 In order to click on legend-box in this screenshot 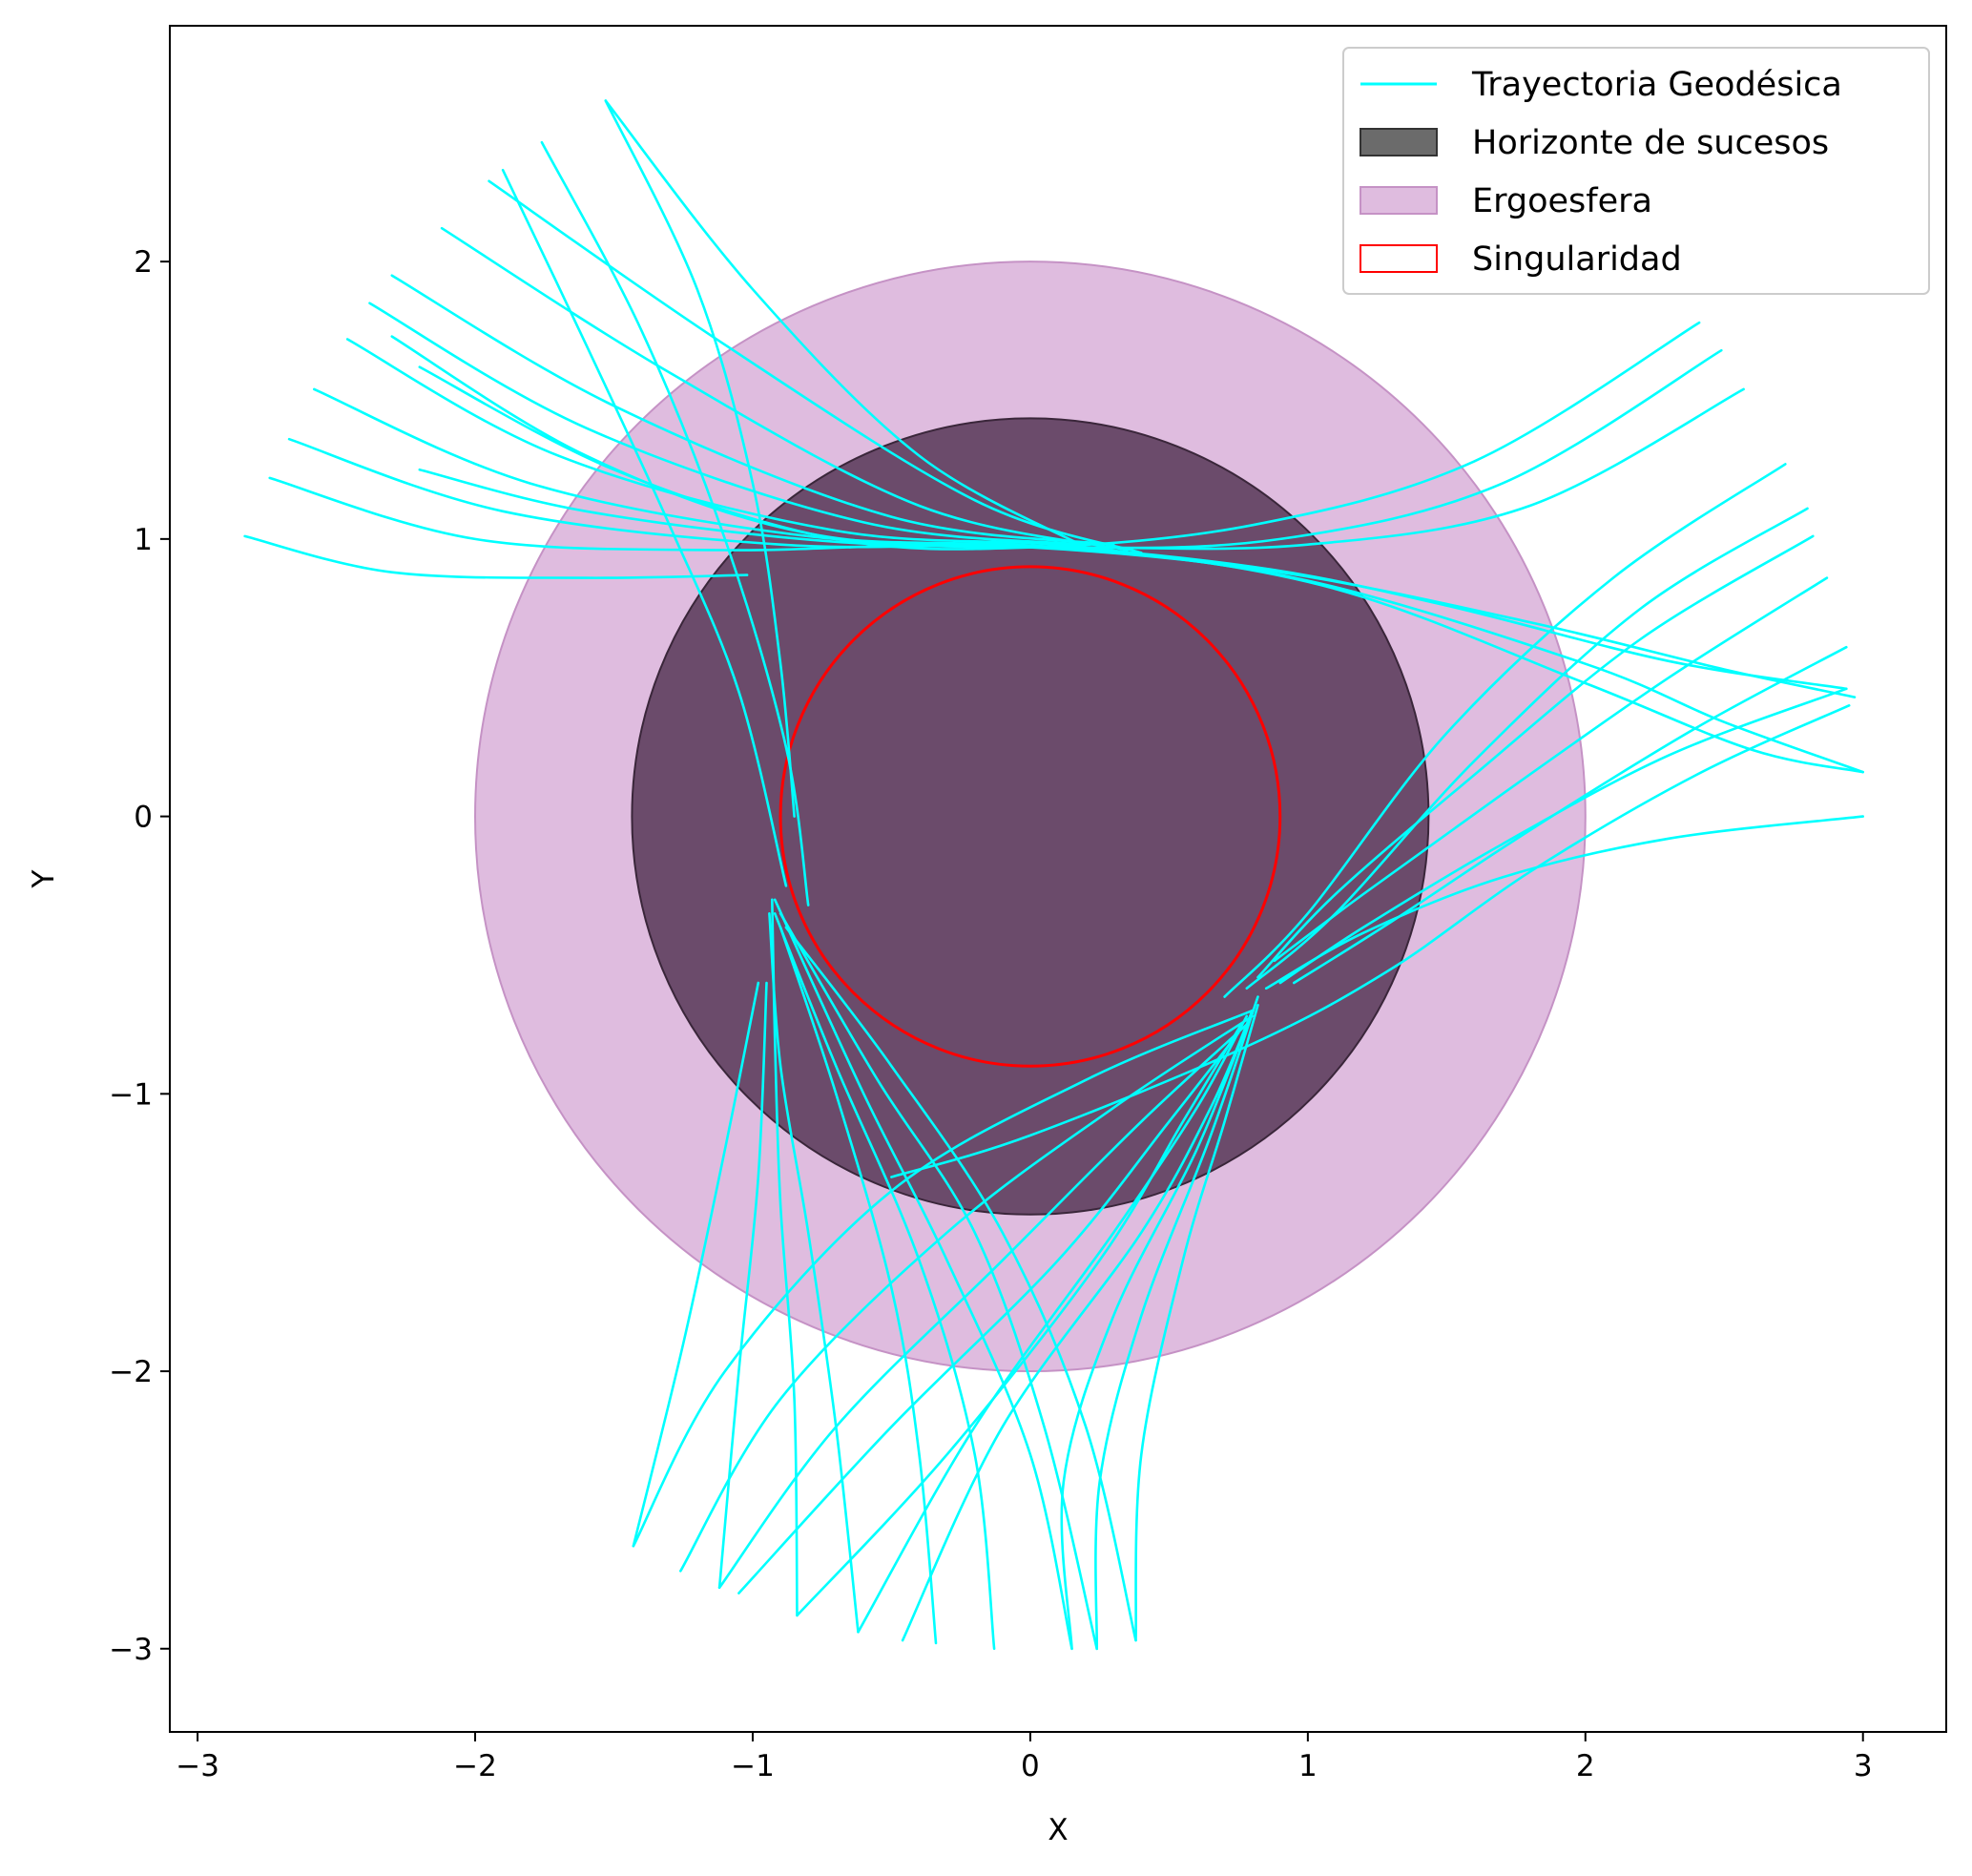, I will do `click(1636, 171)`.